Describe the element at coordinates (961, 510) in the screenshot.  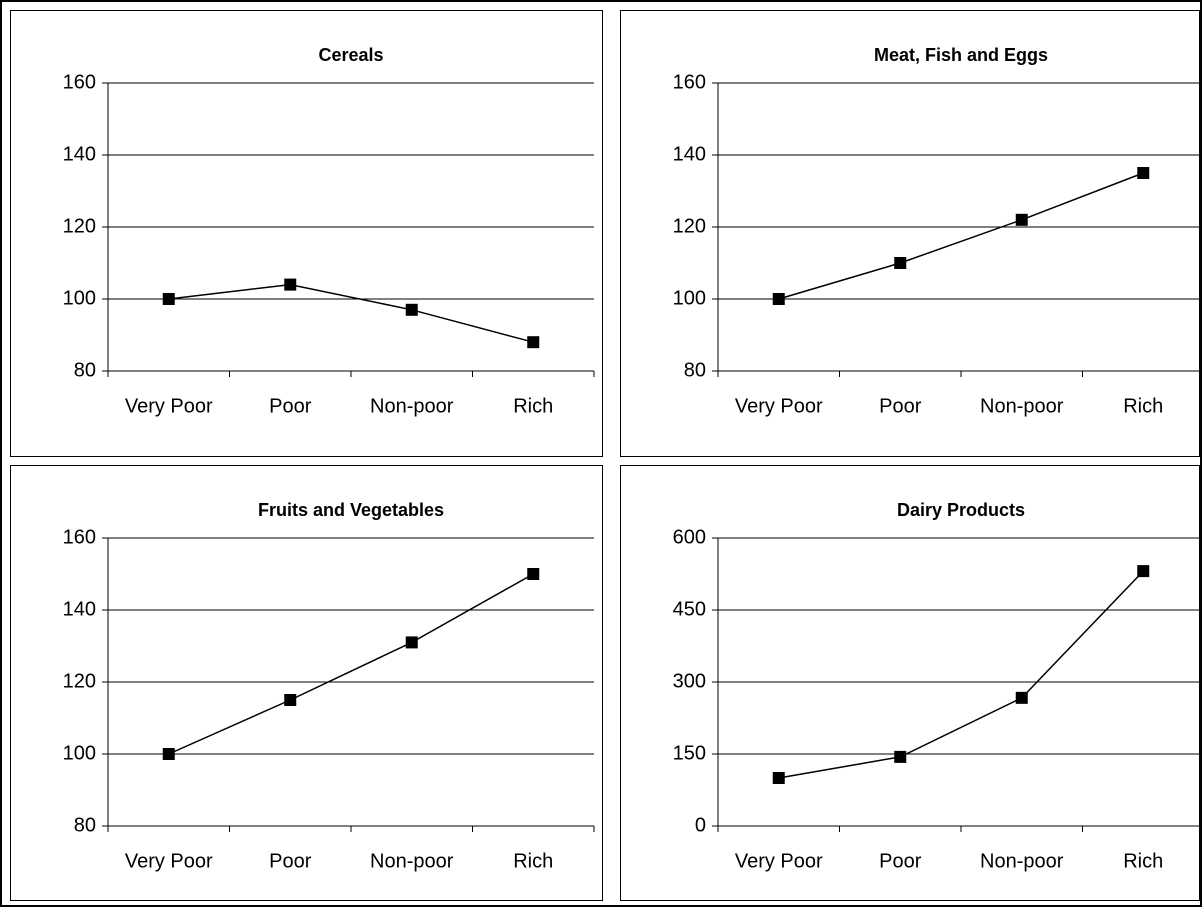
I see `chart-title: Dairy Products` at that location.